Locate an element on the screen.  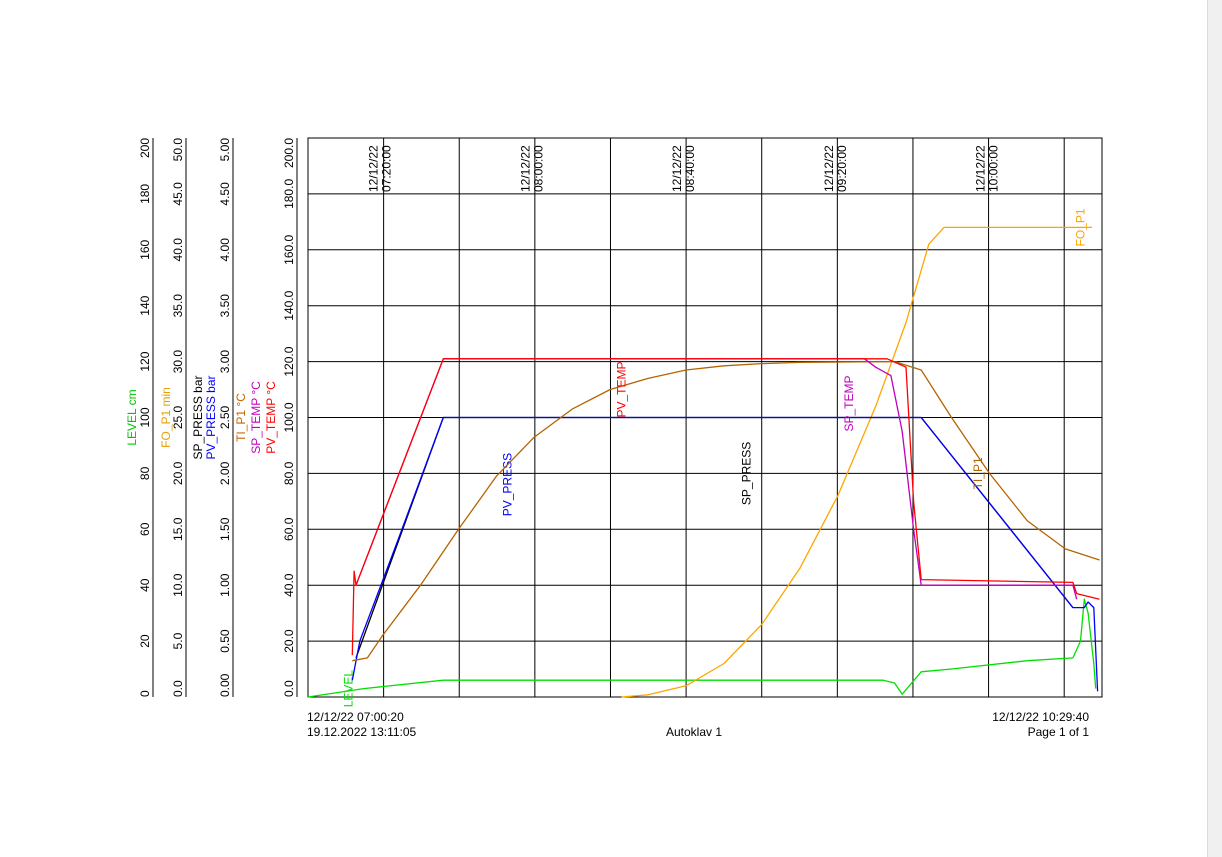
x-tick-time: 08:00:00 is located at coordinates (538, 168).